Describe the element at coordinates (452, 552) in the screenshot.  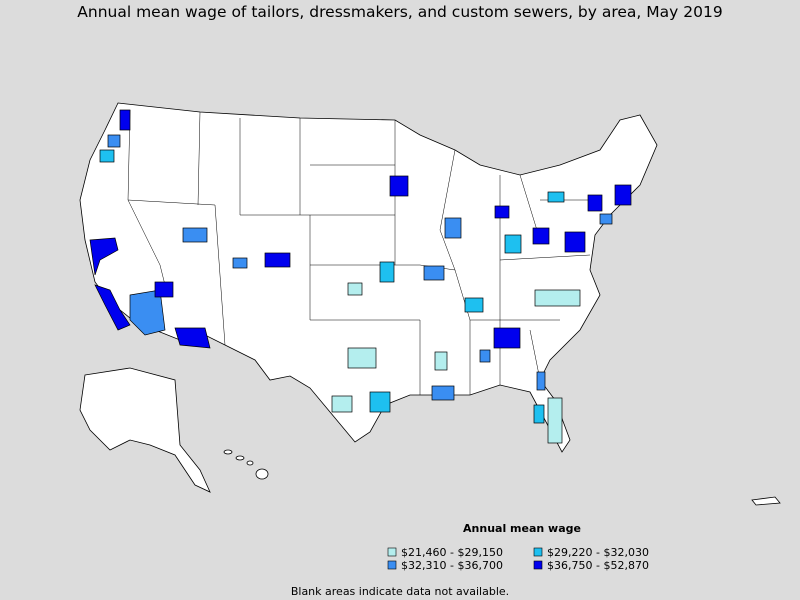
I see `legend-label: $21,460 - $29,150` at that location.